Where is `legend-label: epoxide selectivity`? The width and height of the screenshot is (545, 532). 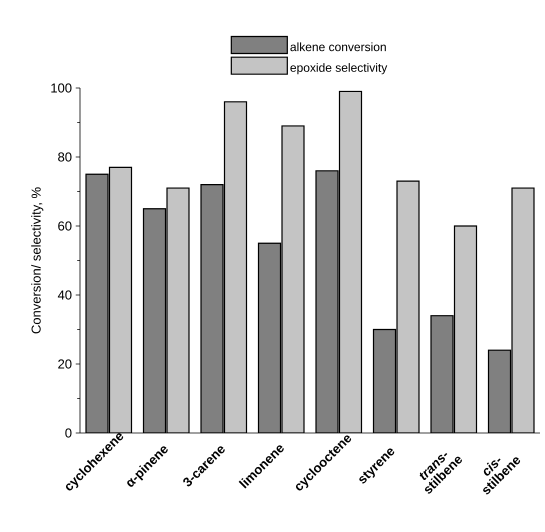 legend-label: epoxide selectivity is located at coordinates (339, 68).